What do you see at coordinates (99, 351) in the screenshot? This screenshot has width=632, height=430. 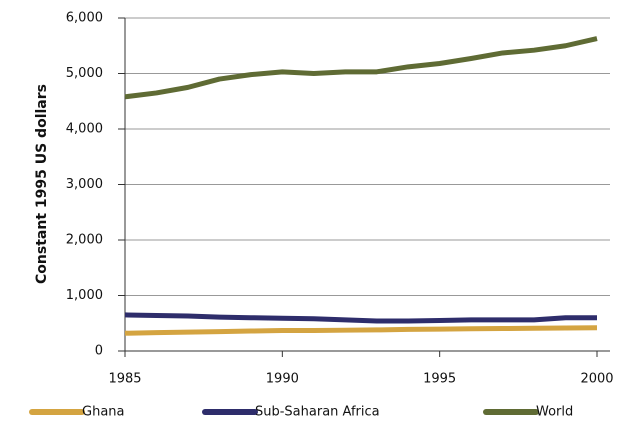 I see `y-tick-label: 0` at bounding box center [99, 351].